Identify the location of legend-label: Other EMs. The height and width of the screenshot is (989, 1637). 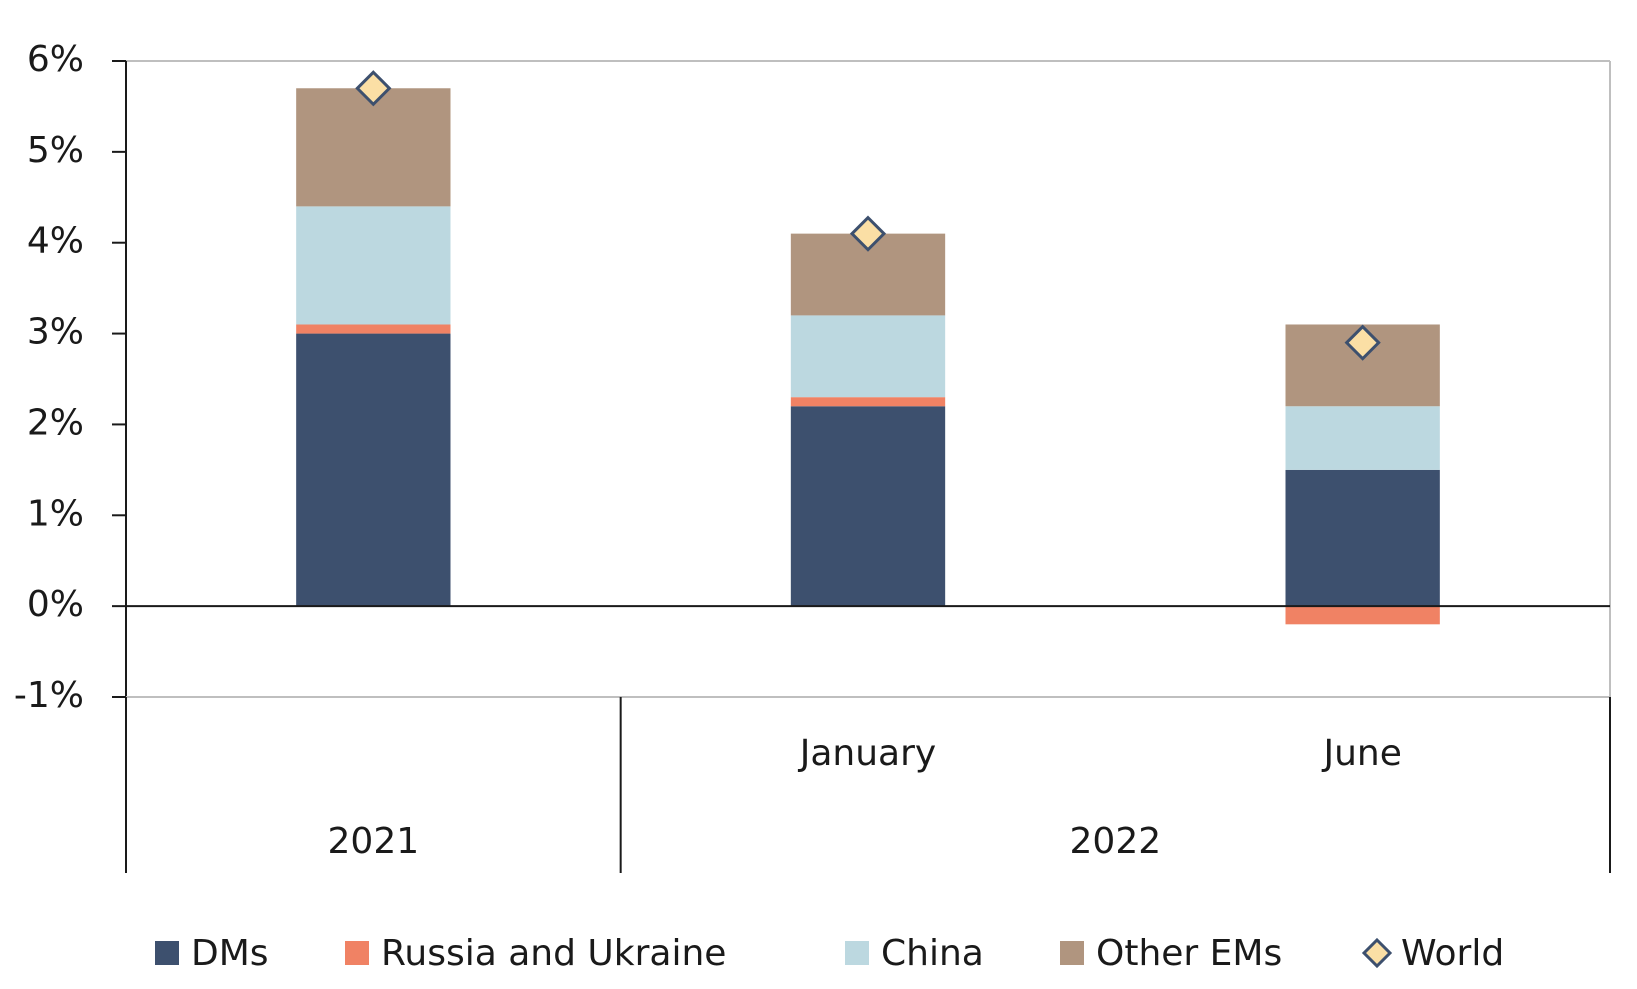
(1189, 953).